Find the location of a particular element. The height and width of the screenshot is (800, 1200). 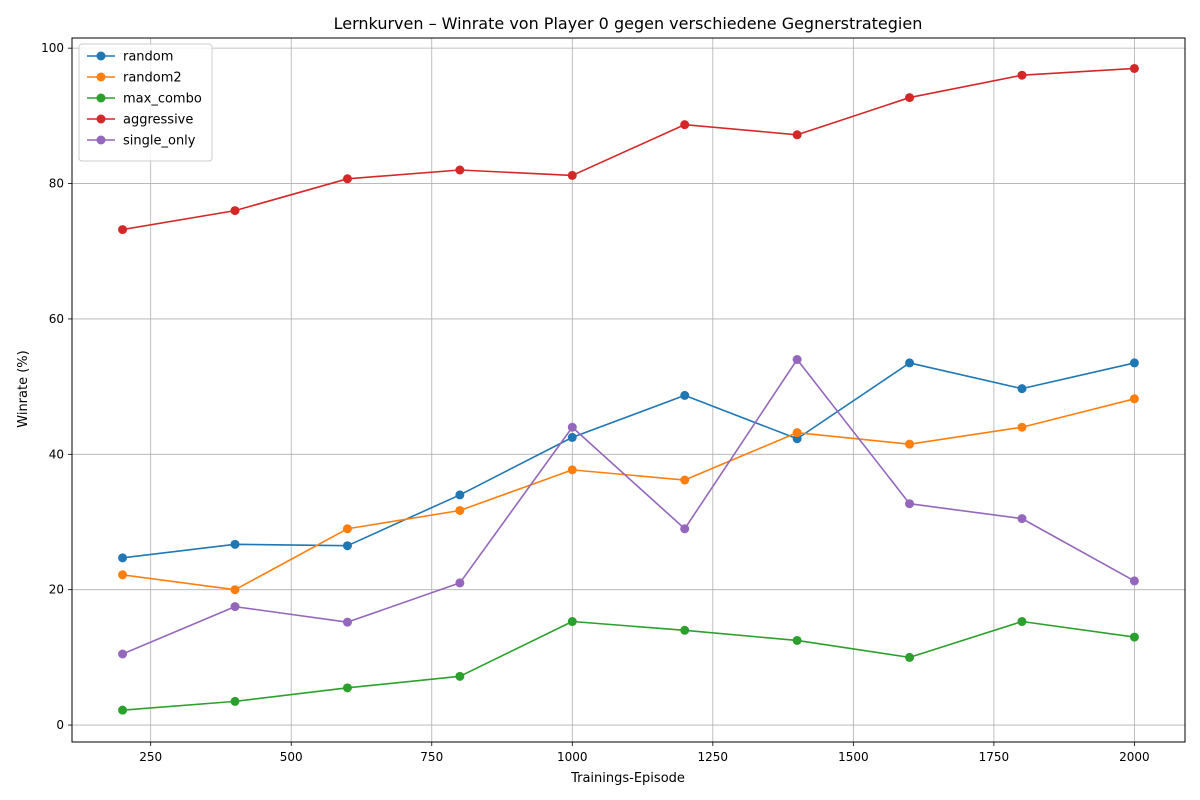

legend-item-max_combo: max_combo is located at coordinates (144, 99).